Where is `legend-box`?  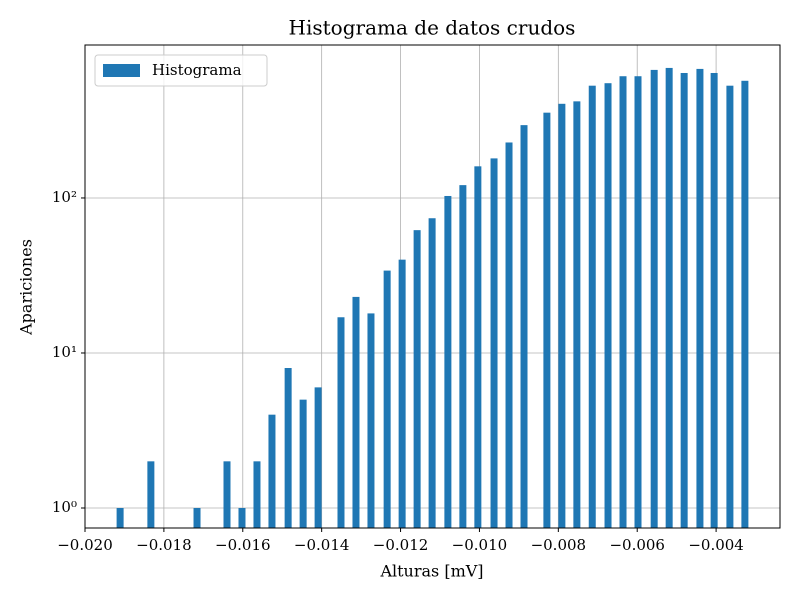
legend-box is located at coordinates (181, 70).